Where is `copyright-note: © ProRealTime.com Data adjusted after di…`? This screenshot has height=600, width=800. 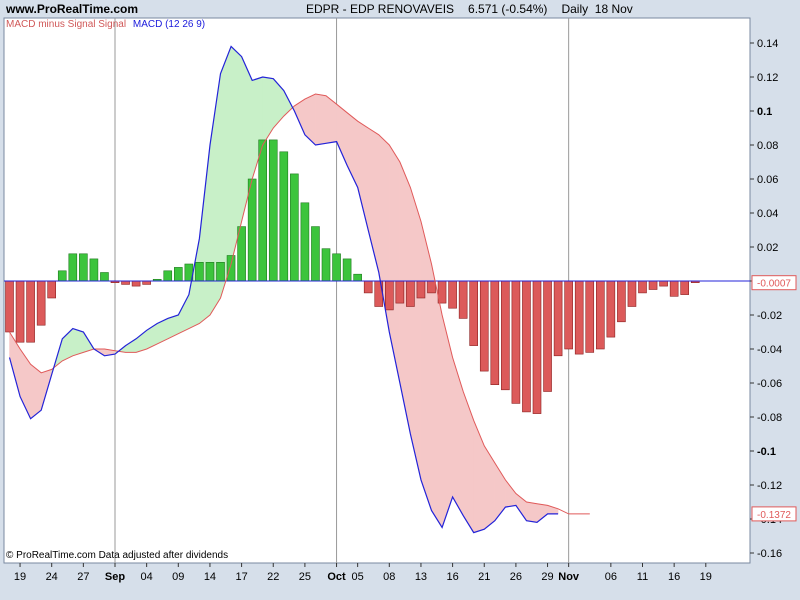 copyright-note: © ProRealTime.com Data adjusted after di… is located at coordinates (117, 555).